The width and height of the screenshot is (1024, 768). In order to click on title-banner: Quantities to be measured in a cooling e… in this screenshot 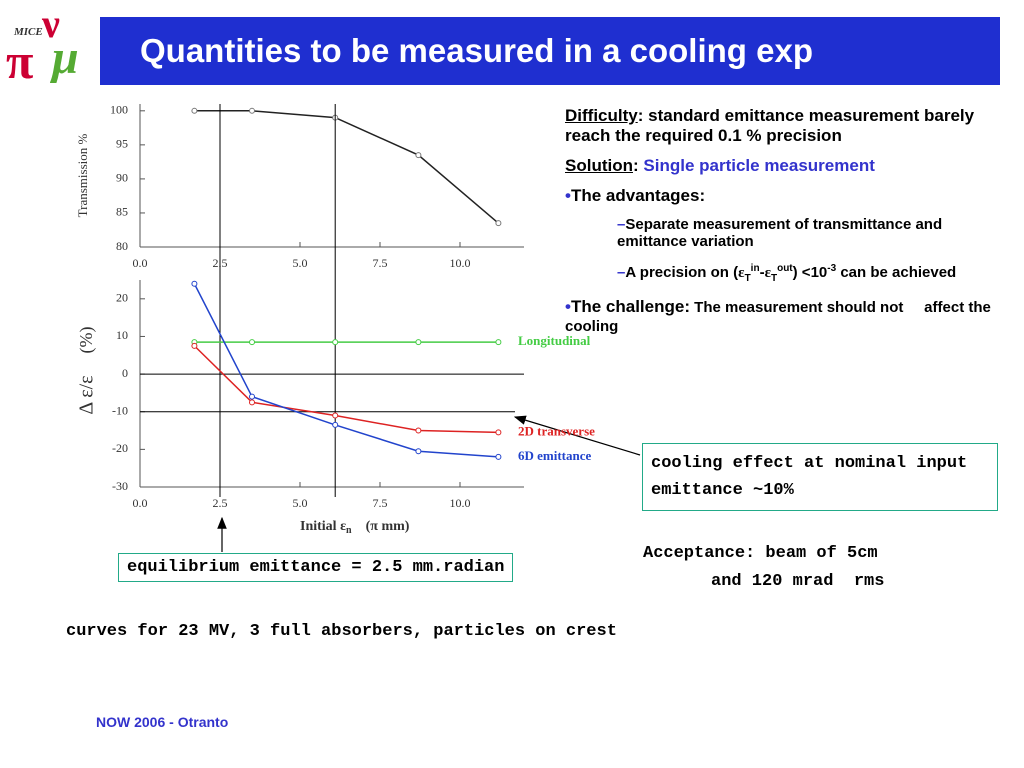, I will do `click(550, 51)`.